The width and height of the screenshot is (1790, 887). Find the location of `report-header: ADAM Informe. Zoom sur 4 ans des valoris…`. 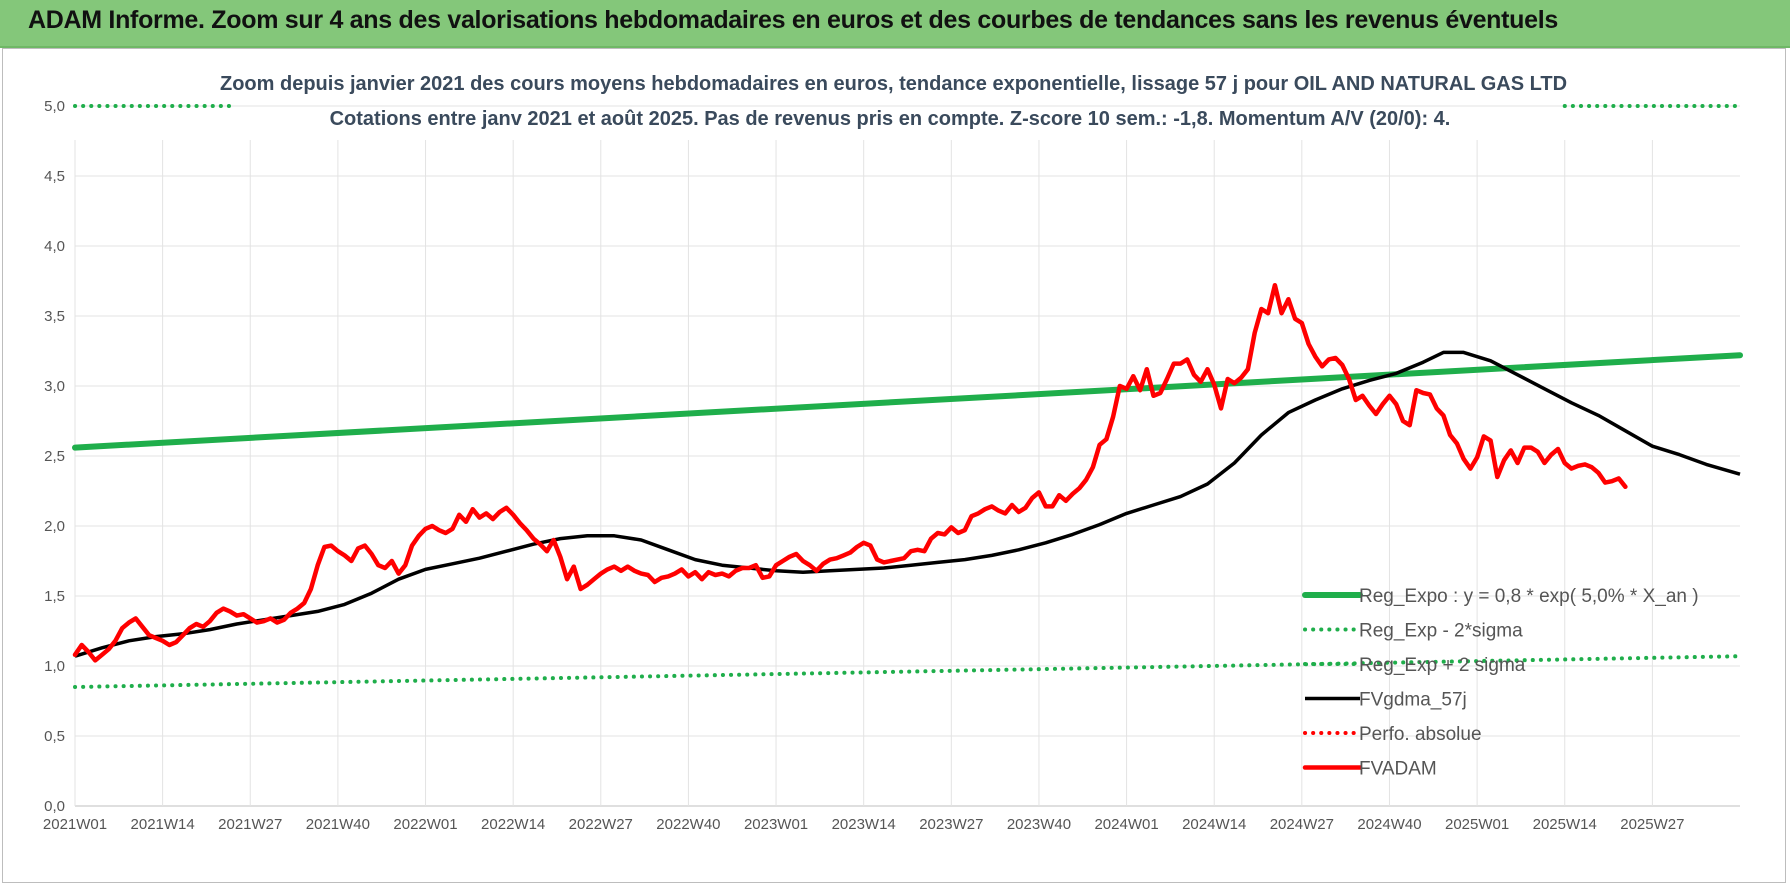

report-header: ADAM Informe. Zoom sur 4 ans des valoris… is located at coordinates (895, 24).